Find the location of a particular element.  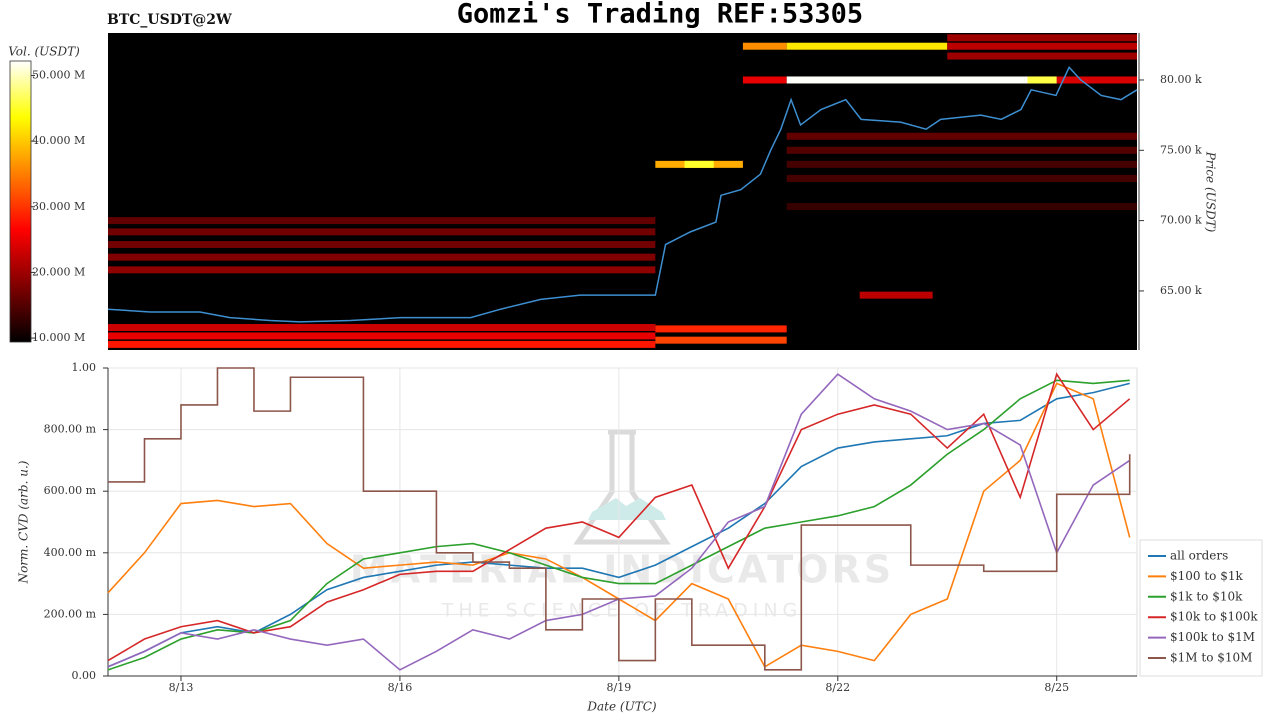

y-tick-label: 0.00 is located at coordinates (84, 675).